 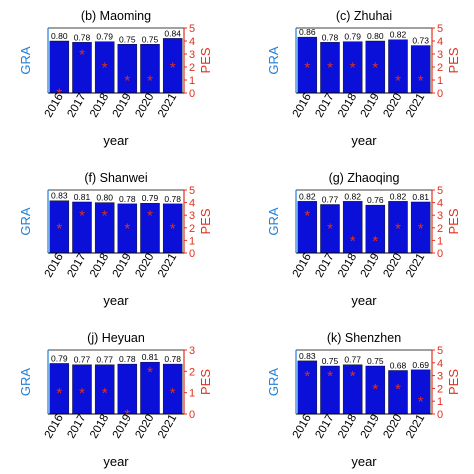 I want to click on bar-value-label: 0.80, so click(x=59, y=36).